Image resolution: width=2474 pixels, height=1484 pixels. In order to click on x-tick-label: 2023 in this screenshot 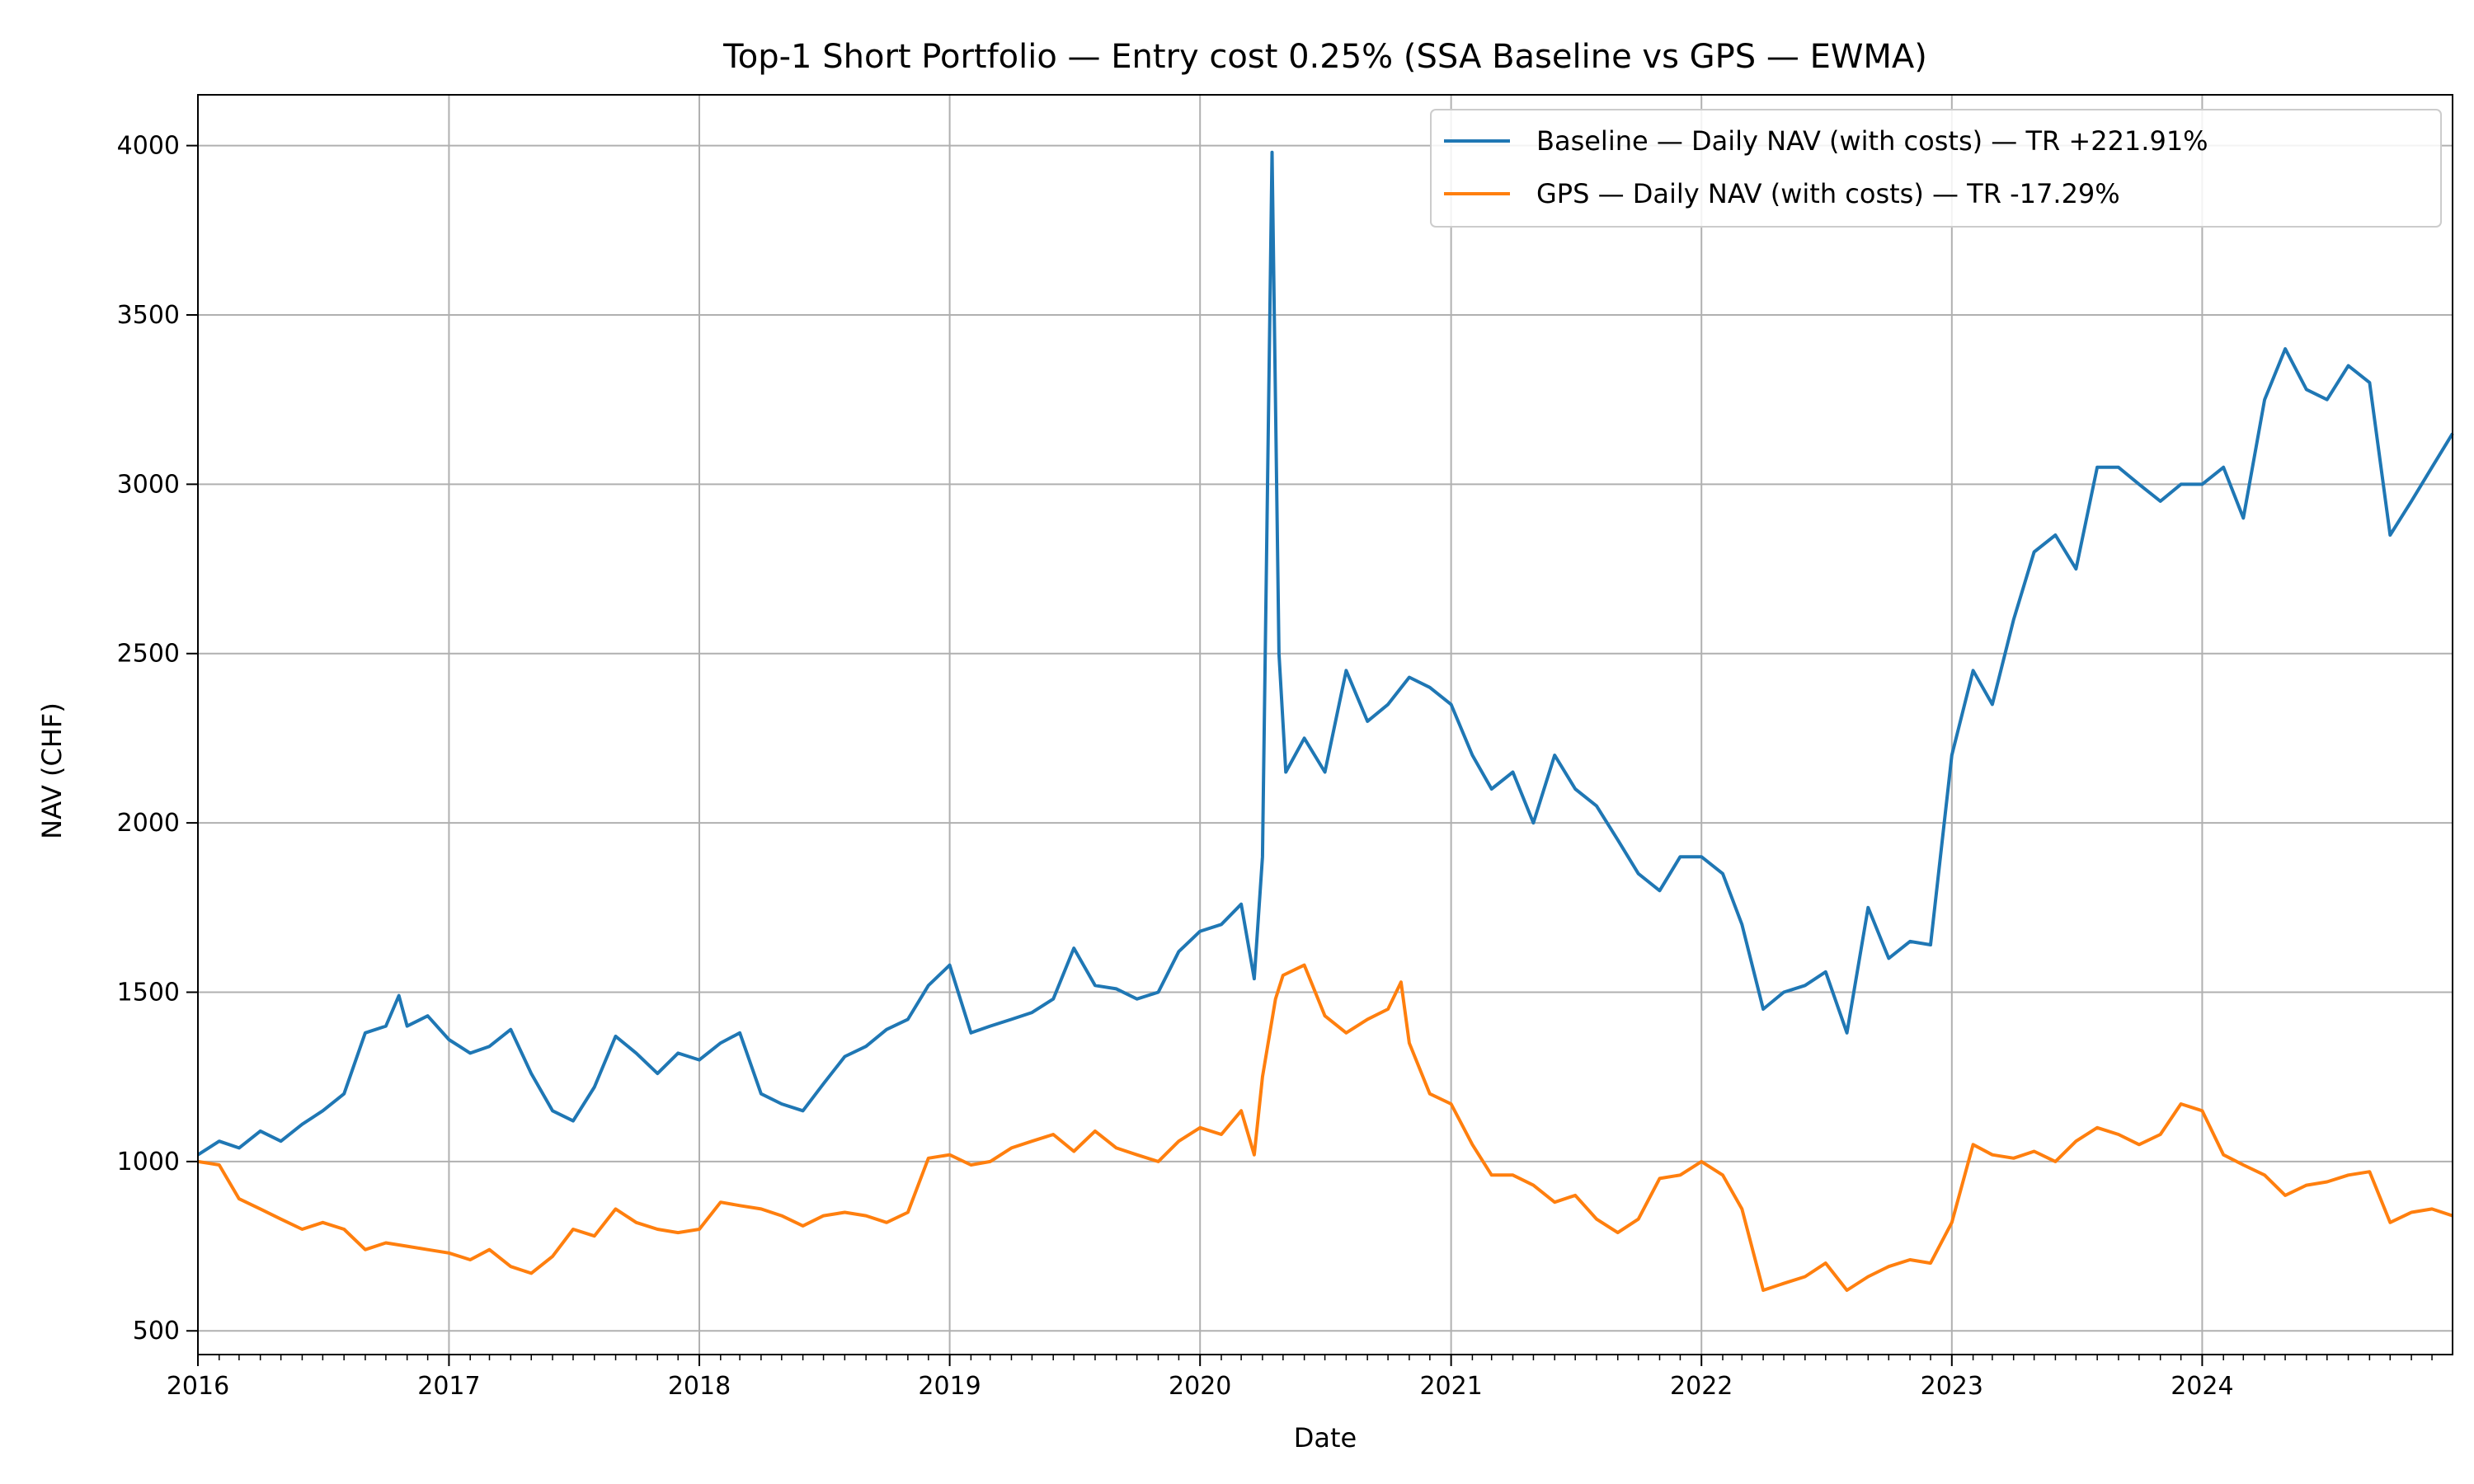, I will do `click(1952, 1386)`.